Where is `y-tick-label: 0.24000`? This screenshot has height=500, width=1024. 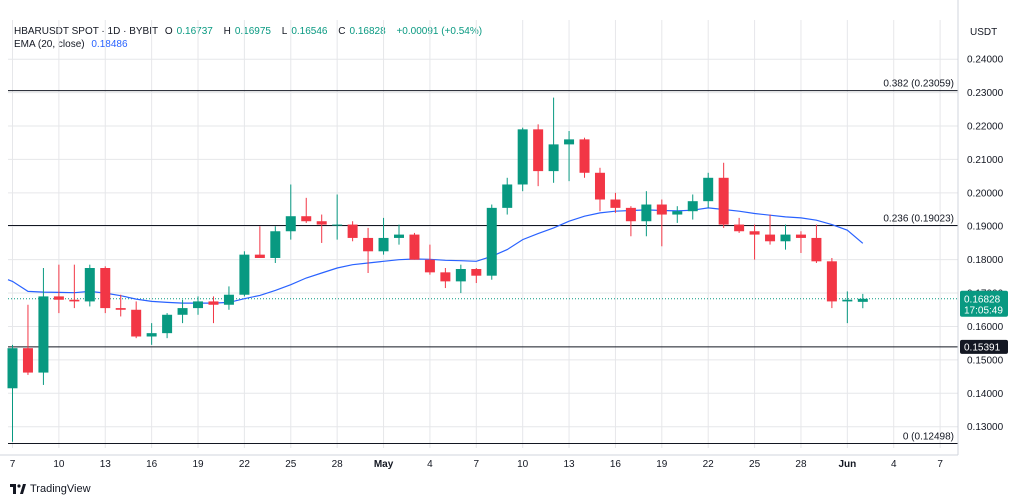
y-tick-label: 0.24000 is located at coordinates (985, 60).